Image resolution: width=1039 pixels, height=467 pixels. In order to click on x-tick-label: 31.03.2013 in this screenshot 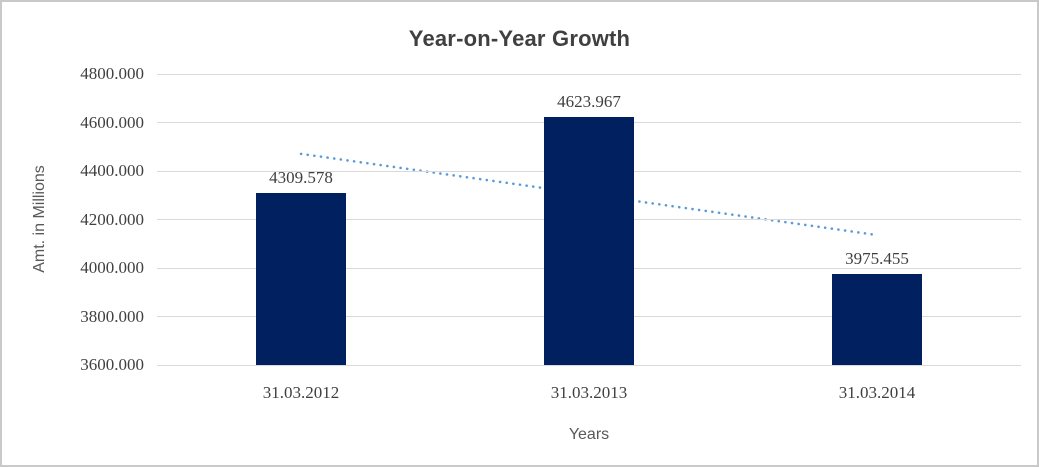, I will do `click(589, 392)`.